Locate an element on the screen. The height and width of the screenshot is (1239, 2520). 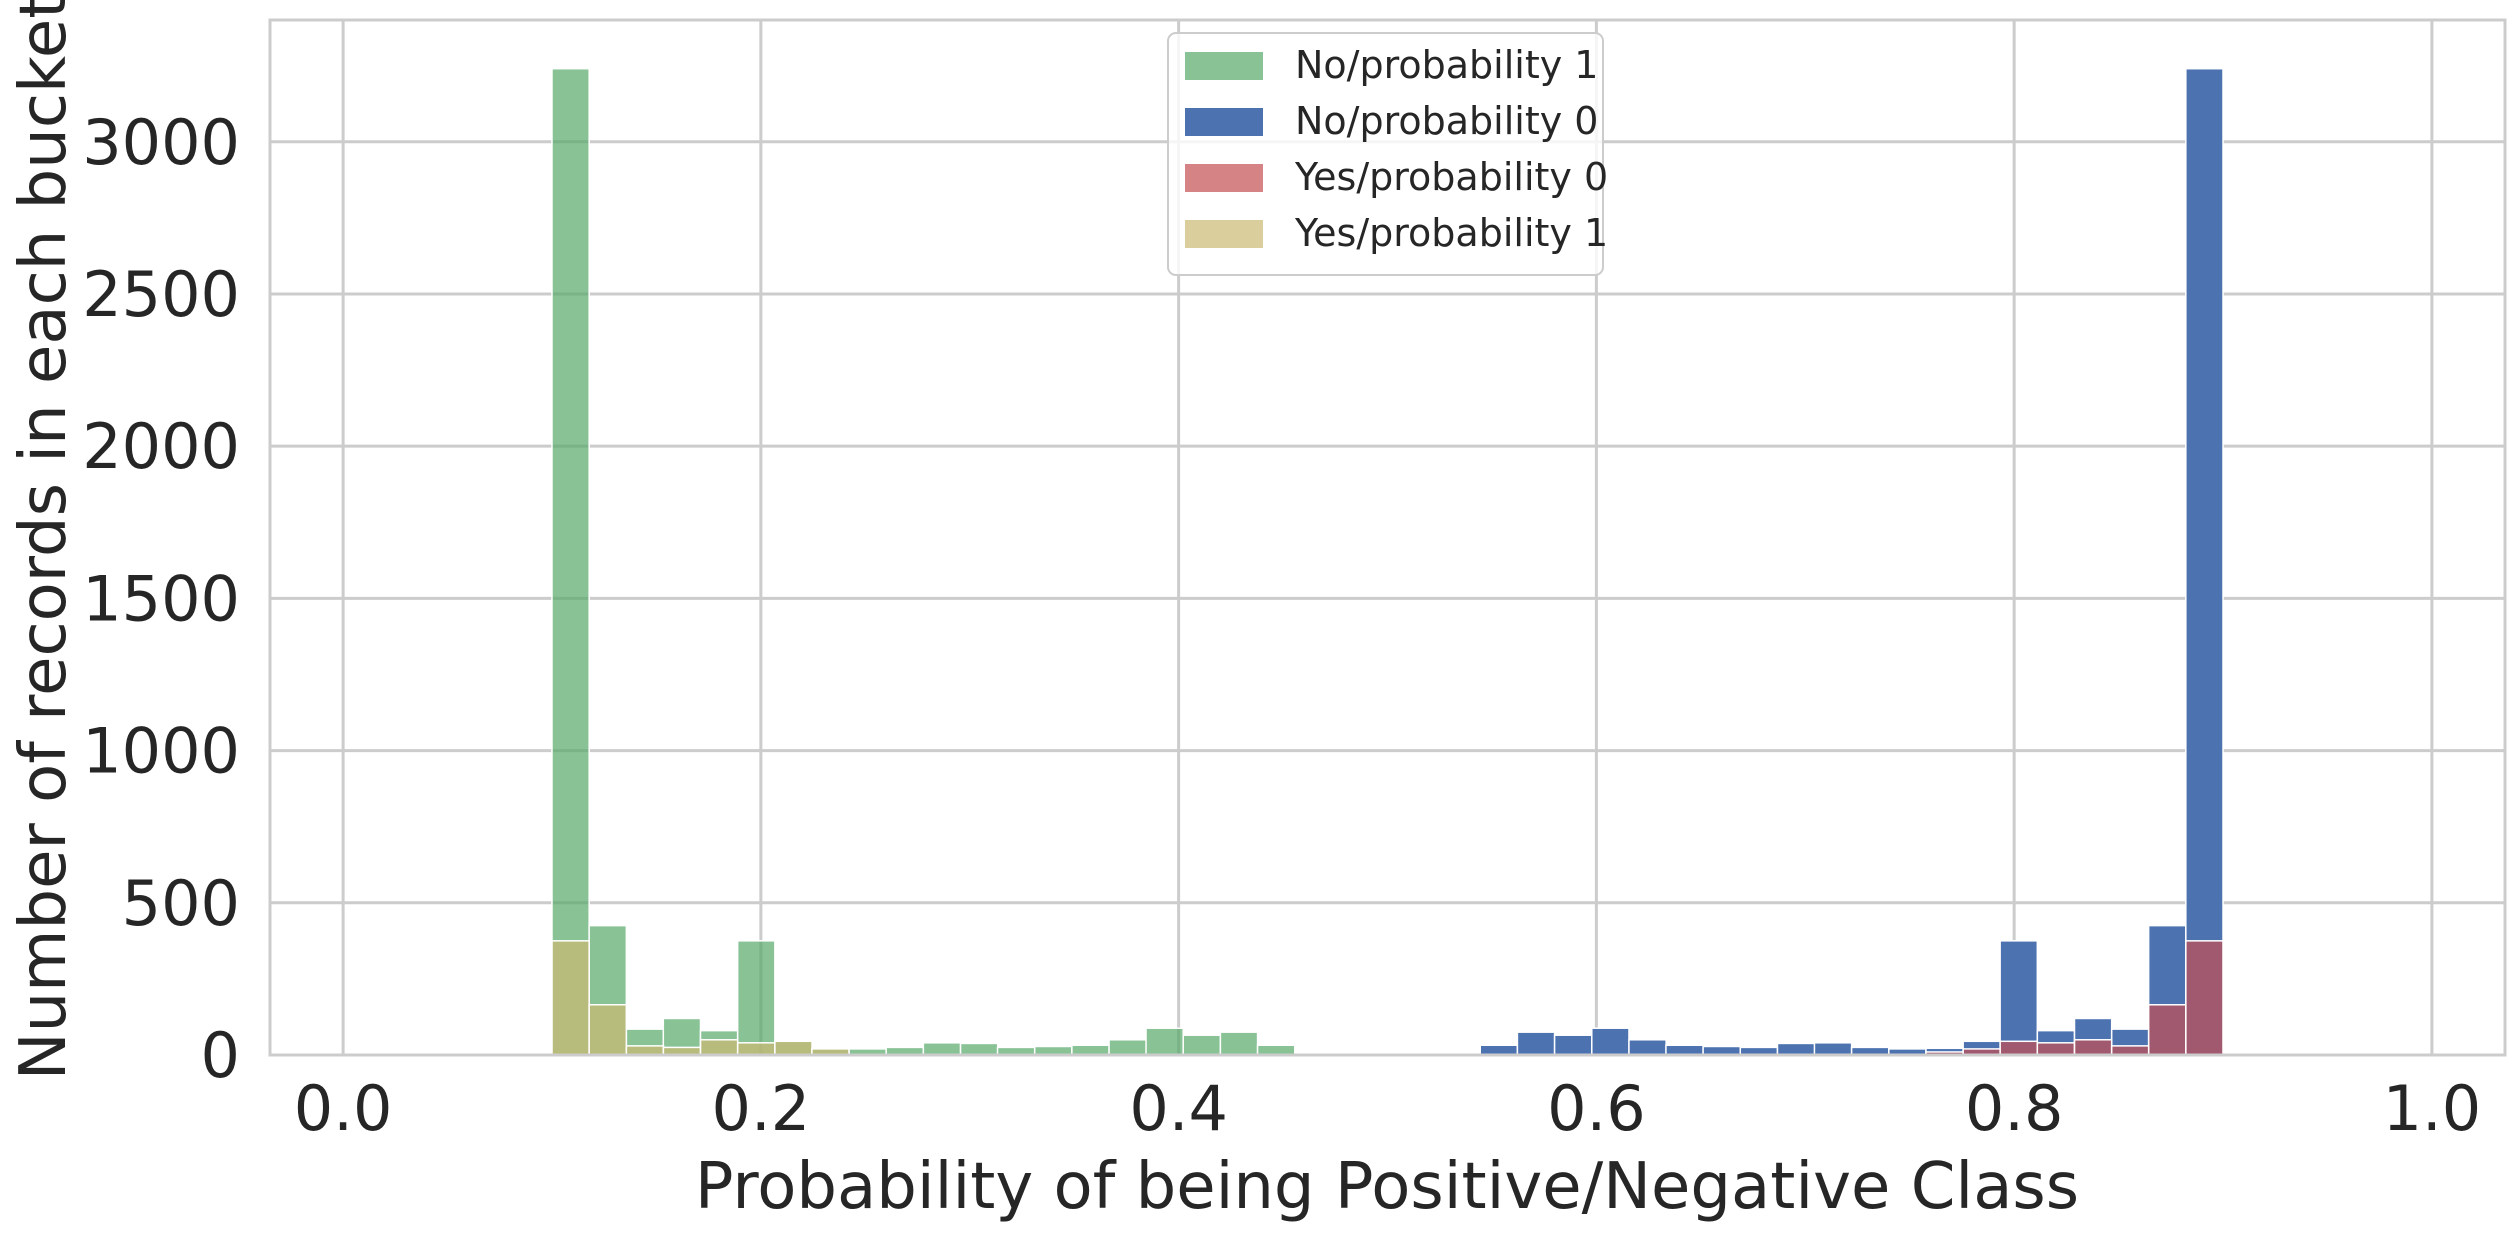
y-tick-labels: 0 500 1000 1500 2000 2500 3000 is located at coordinates (161, 599).